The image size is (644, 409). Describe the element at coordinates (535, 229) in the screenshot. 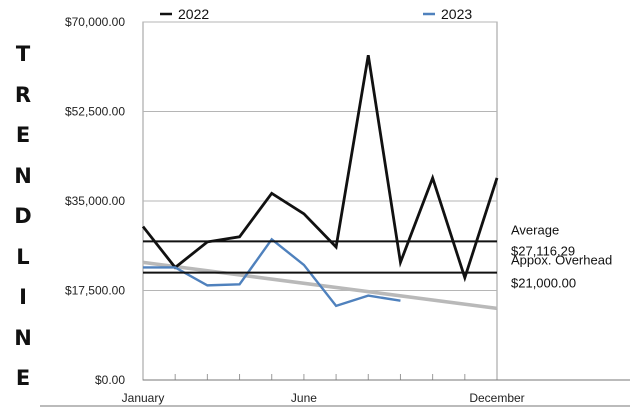

I see `reference-label: Average` at that location.